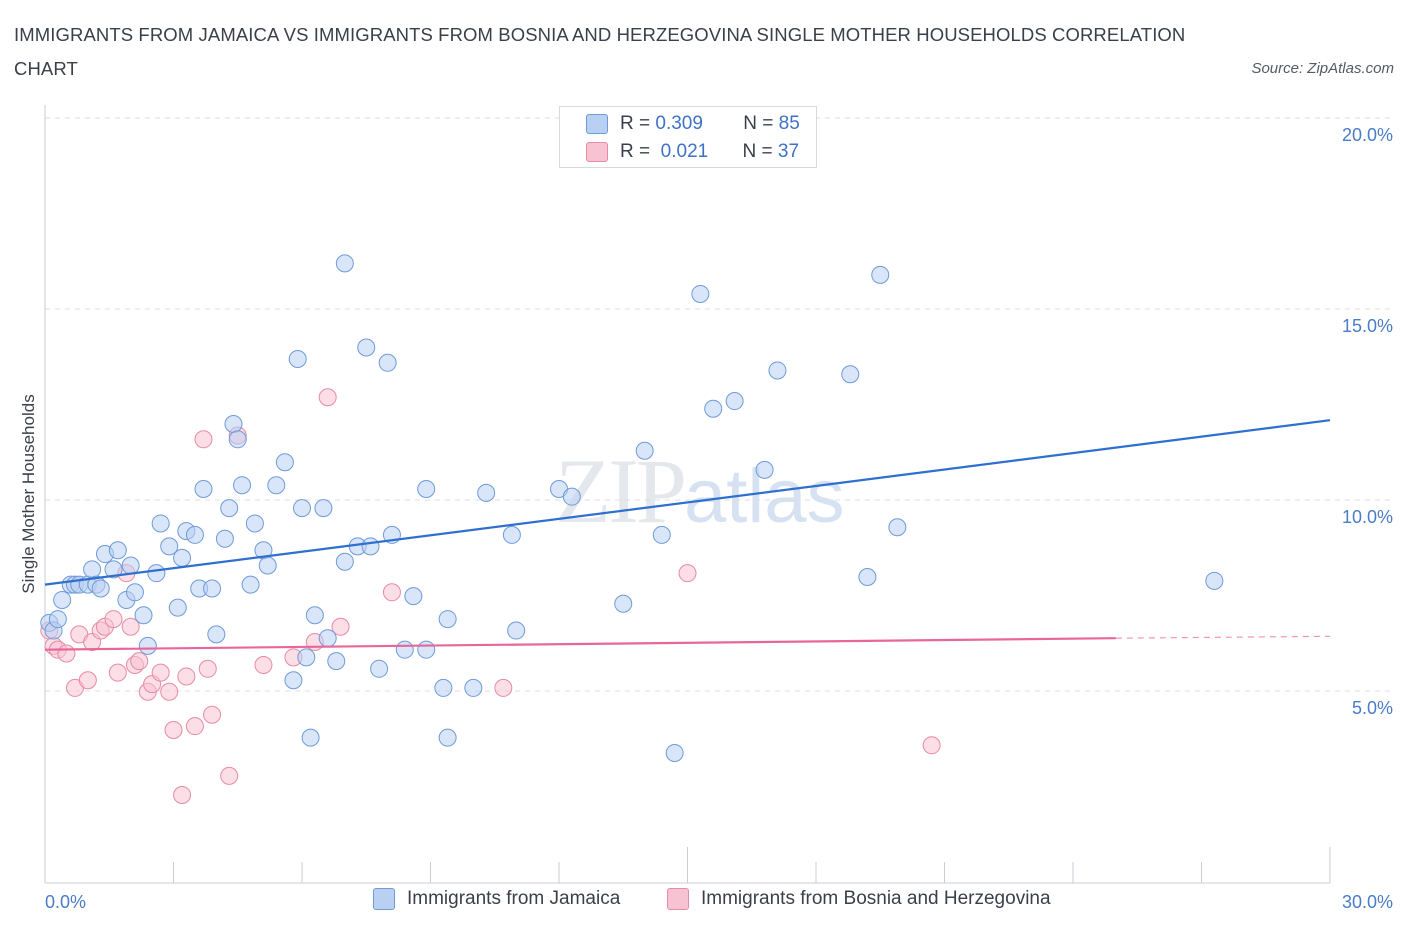 The height and width of the screenshot is (930, 1406). Describe the element at coordinates (1367, 326) in the screenshot. I see `y-tick-label: 15.0%` at that location.